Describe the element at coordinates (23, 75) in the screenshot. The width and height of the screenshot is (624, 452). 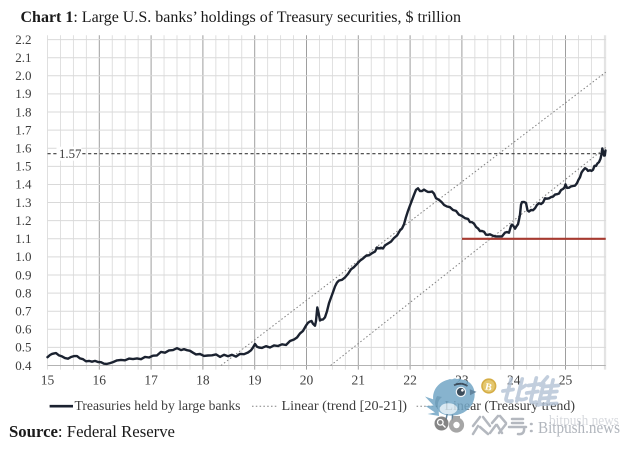
I see `svg-text: 2.0` at that location.